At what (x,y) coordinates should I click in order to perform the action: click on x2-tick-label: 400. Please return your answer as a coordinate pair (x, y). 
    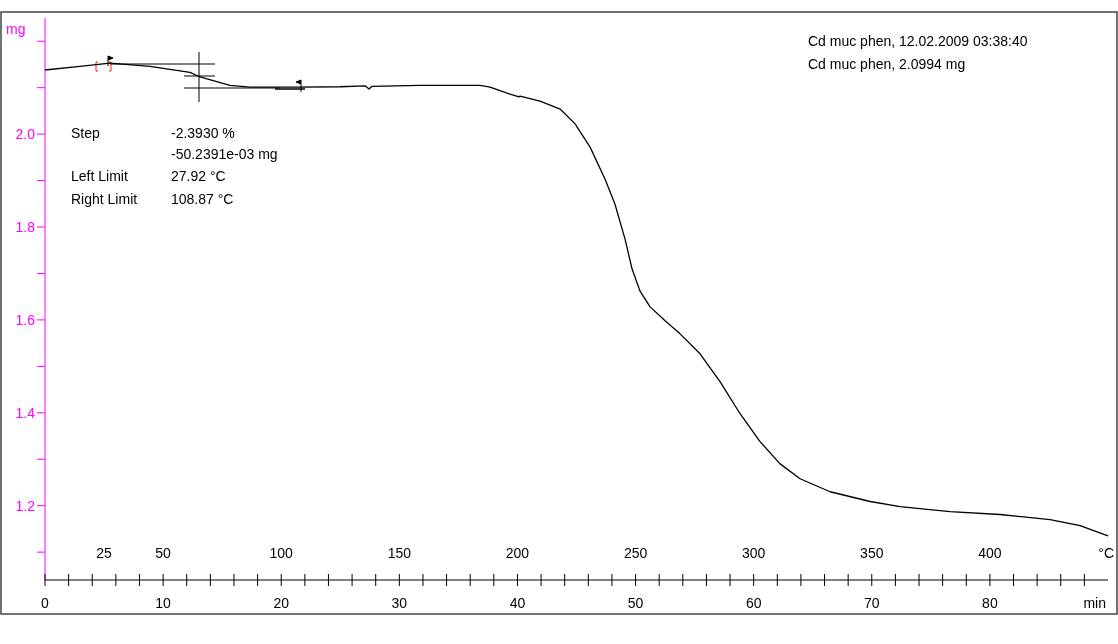
    Looking at the image, I should click on (990, 553).